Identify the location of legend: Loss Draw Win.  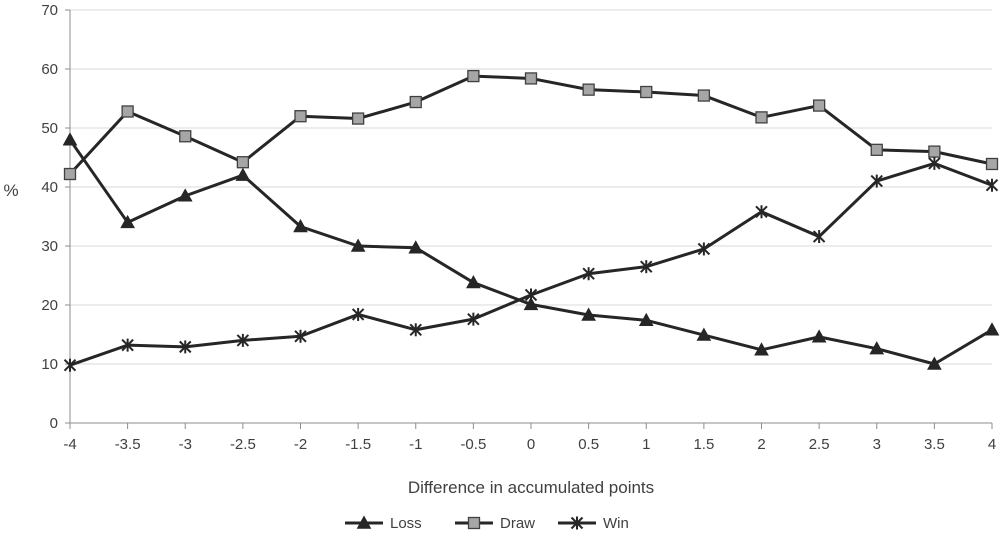
(487, 523).